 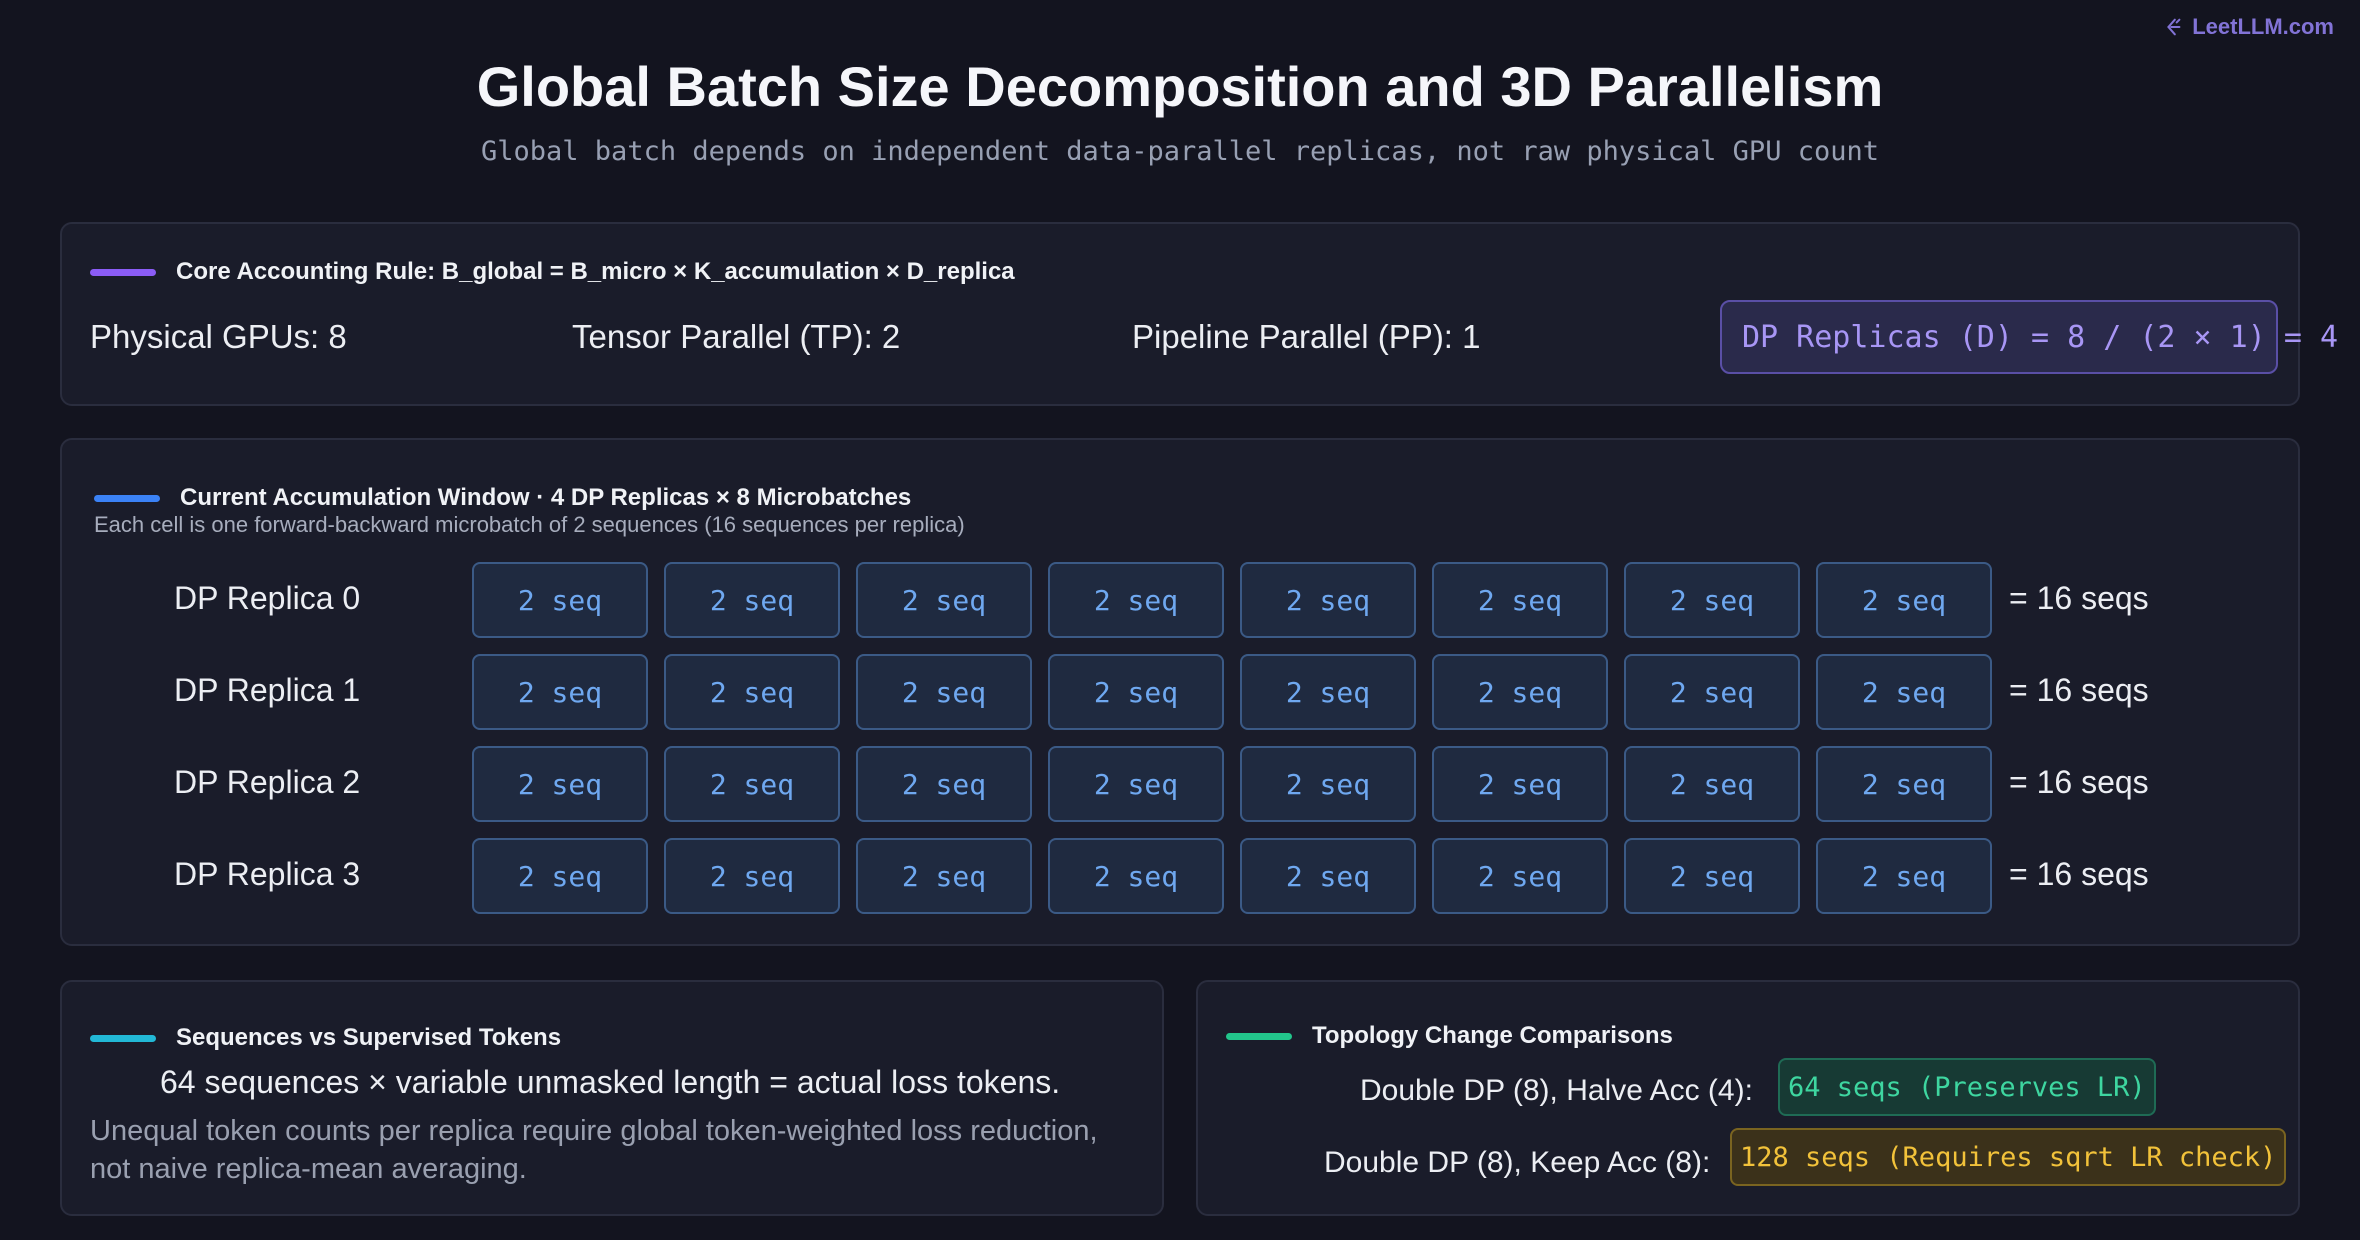 What do you see at coordinates (267, 690) in the screenshot?
I see `replica-label: DP Replica 1` at bounding box center [267, 690].